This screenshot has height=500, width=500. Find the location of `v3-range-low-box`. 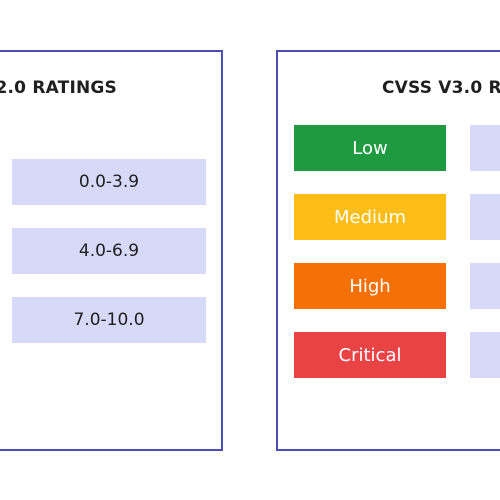

v3-range-low-box is located at coordinates (485, 148).